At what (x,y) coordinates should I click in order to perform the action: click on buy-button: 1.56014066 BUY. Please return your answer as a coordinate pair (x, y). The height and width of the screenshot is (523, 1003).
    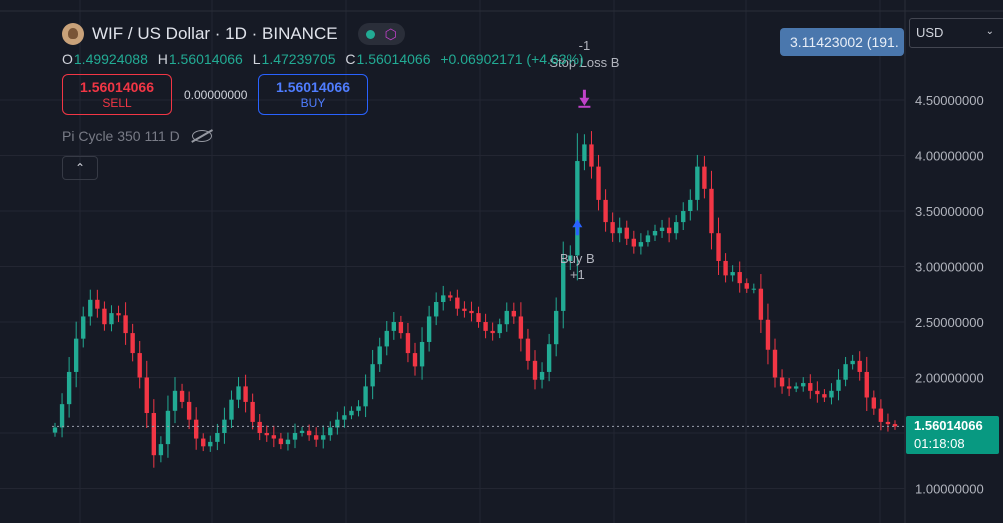
    Looking at the image, I should click on (313, 94).